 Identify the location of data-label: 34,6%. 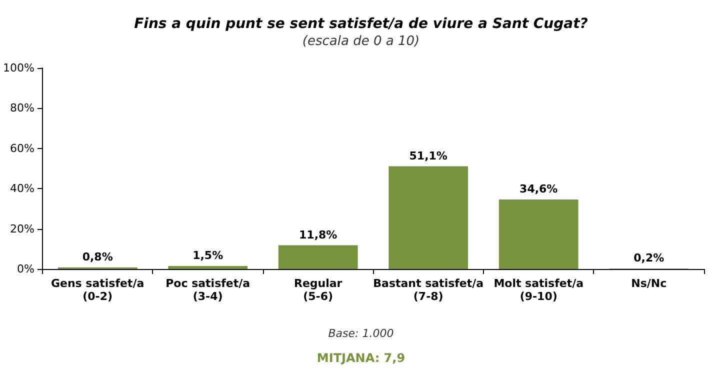
(539, 189).